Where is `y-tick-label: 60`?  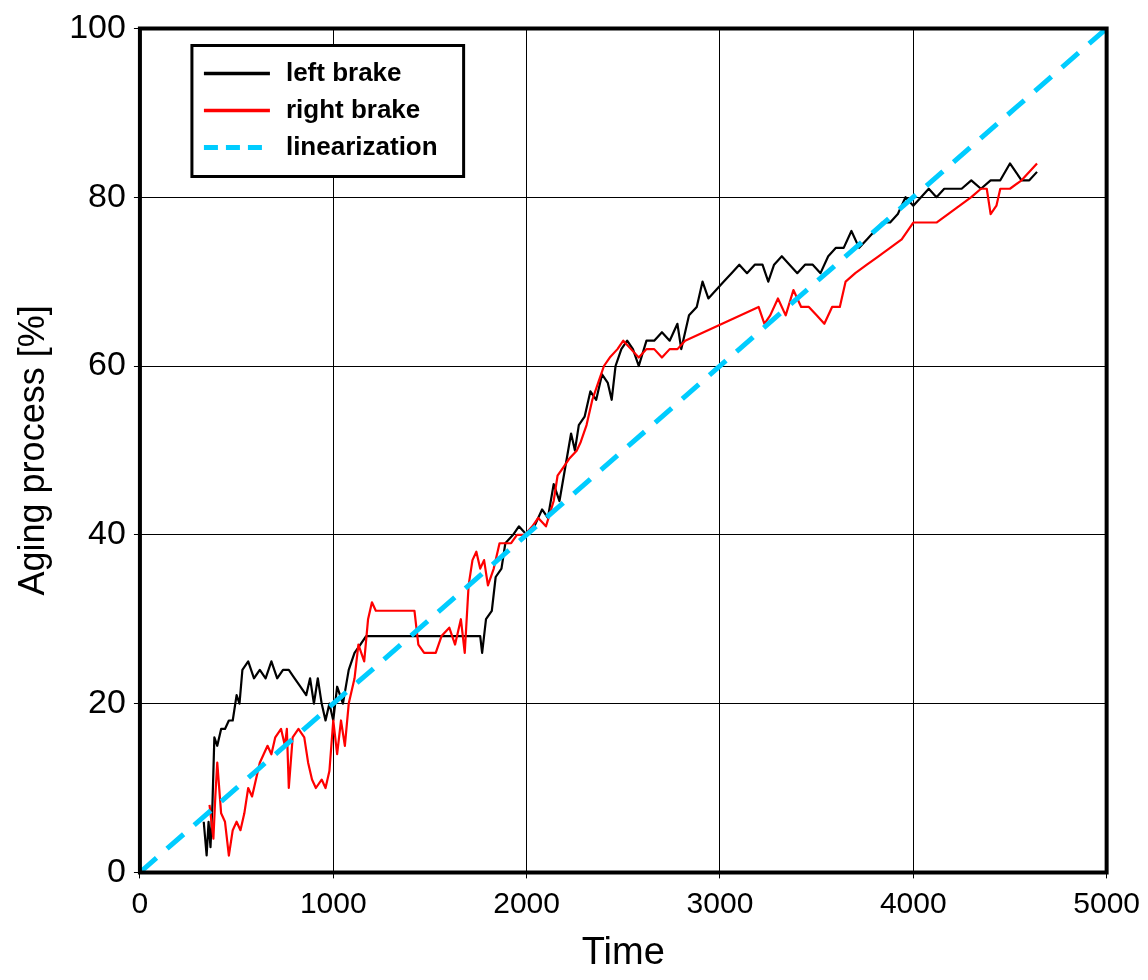
y-tick-label: 60 is located at coordinates (107, 363).